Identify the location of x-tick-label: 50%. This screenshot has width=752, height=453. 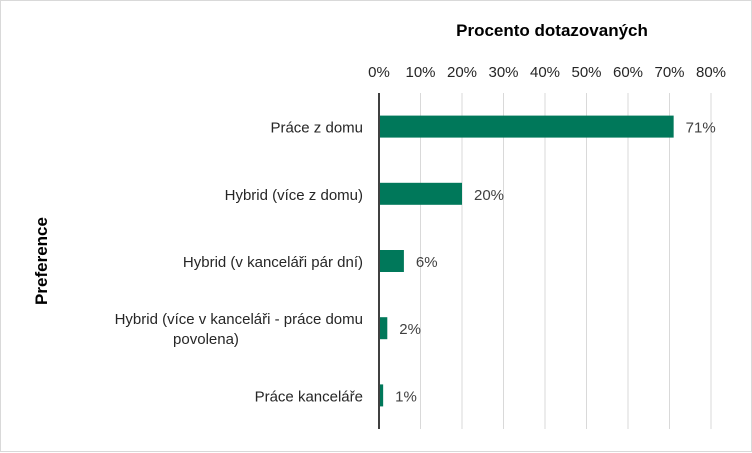
(586, 72).